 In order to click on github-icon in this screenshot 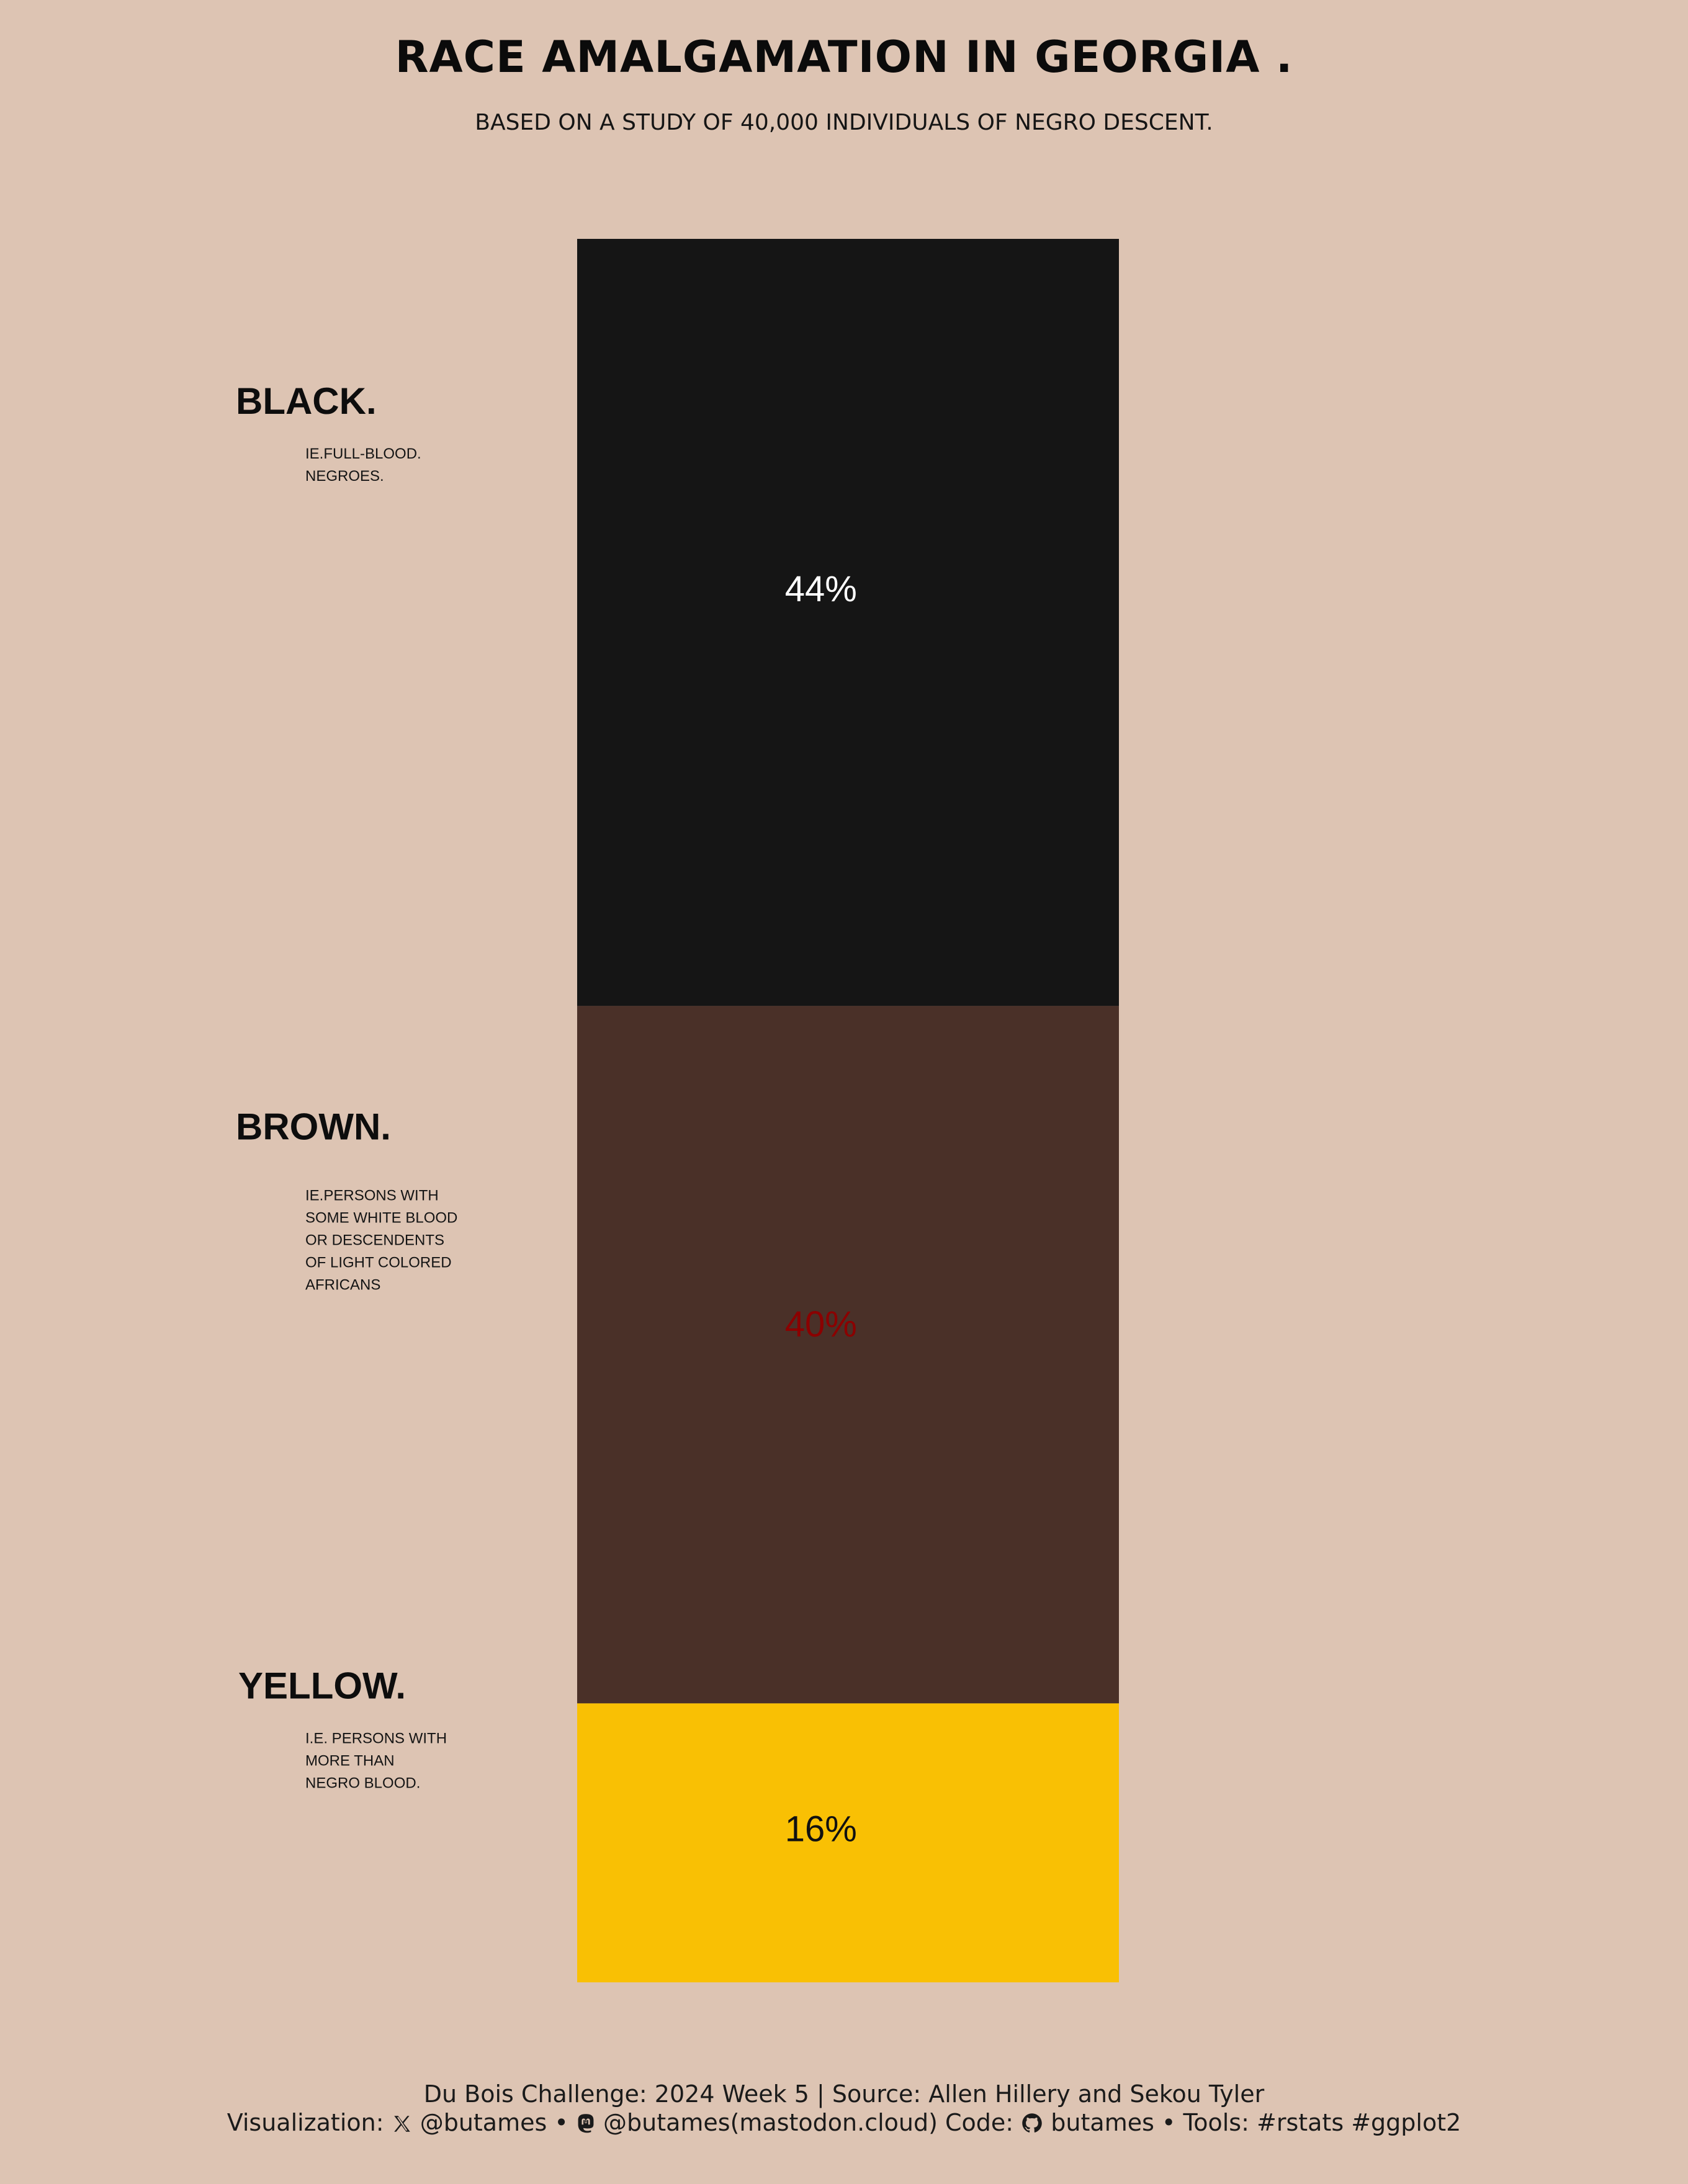, I will do `click(1032, 2123)`.